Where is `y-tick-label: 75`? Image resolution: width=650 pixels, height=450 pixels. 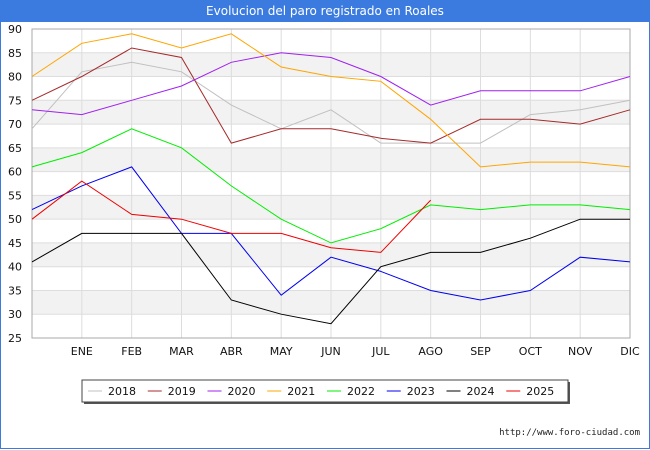
y-tick-label: 75 is located at coordinates (15, 100).